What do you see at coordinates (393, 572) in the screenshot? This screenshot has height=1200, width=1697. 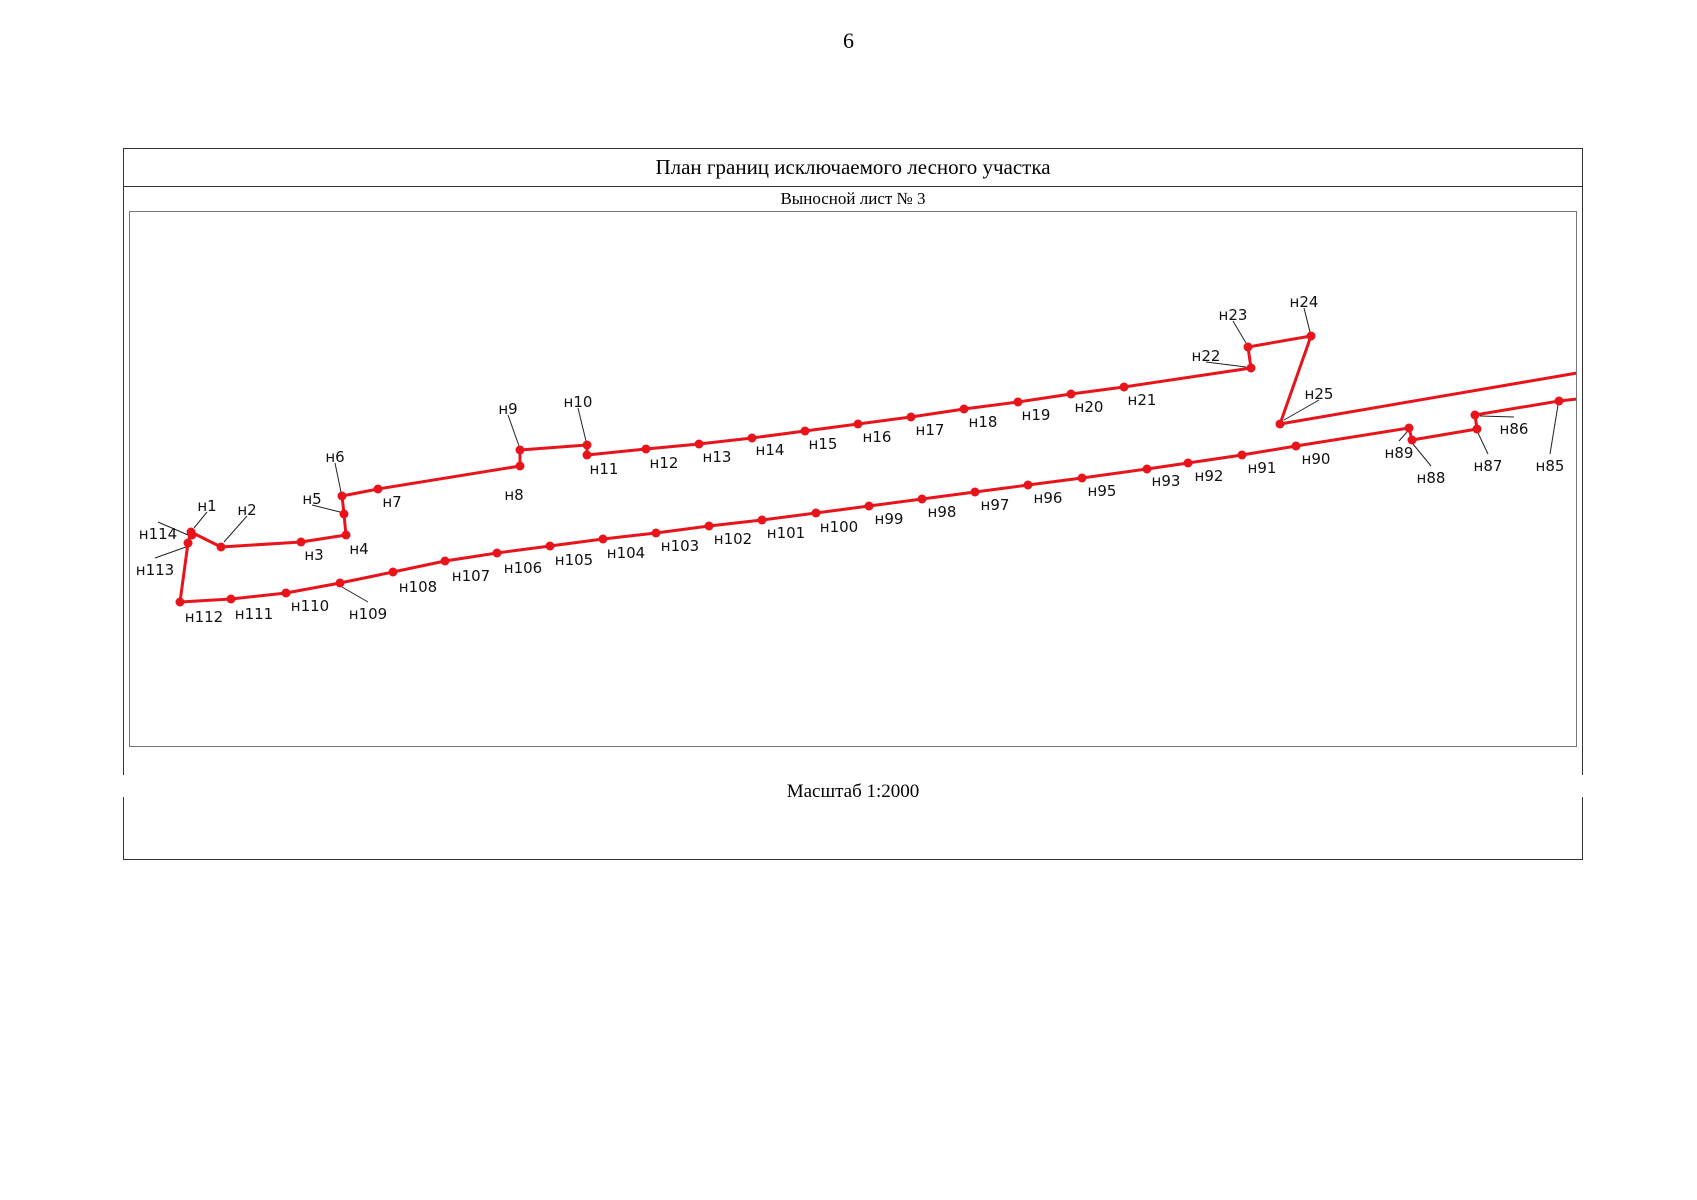 I see `boundary-point-н108` at bounding box center [393, 572].